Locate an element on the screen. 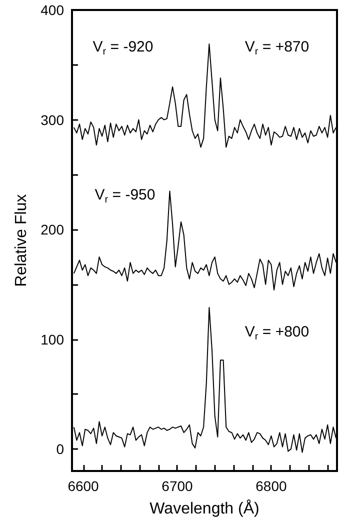 The width and height of the screenshot is (359, 526). y-tick-label: 400 is located at coordinates (52, 10).